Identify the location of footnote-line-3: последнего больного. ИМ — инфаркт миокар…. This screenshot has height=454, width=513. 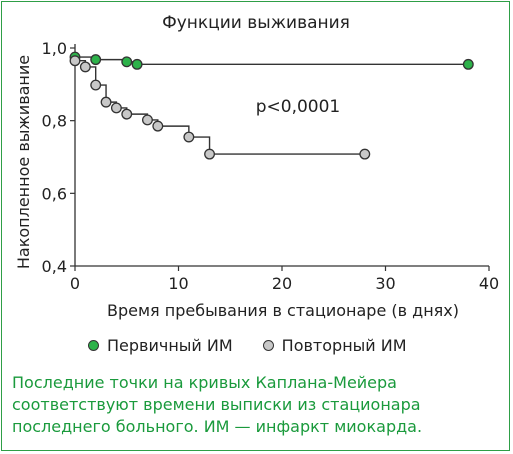
(217, 426).